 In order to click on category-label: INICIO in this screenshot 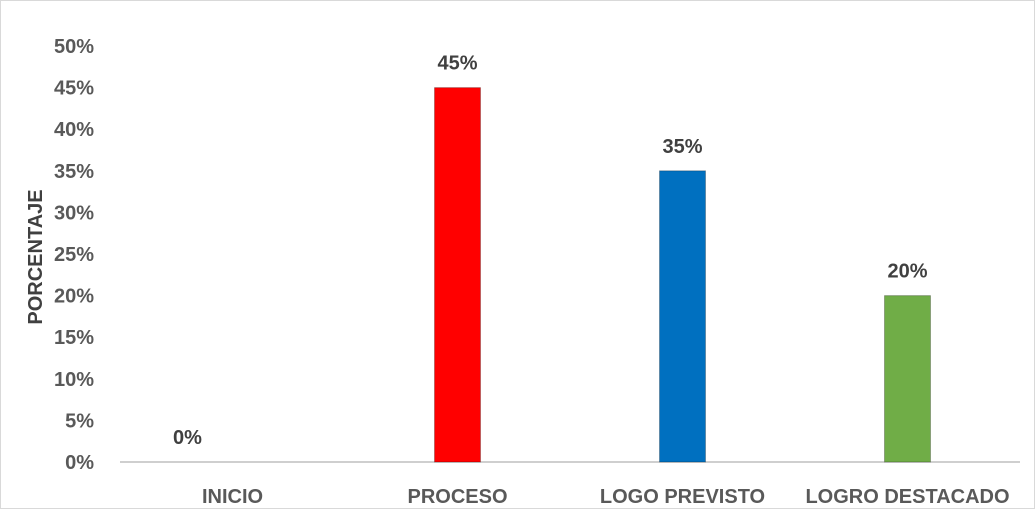, I will do `click(232, 497)`.